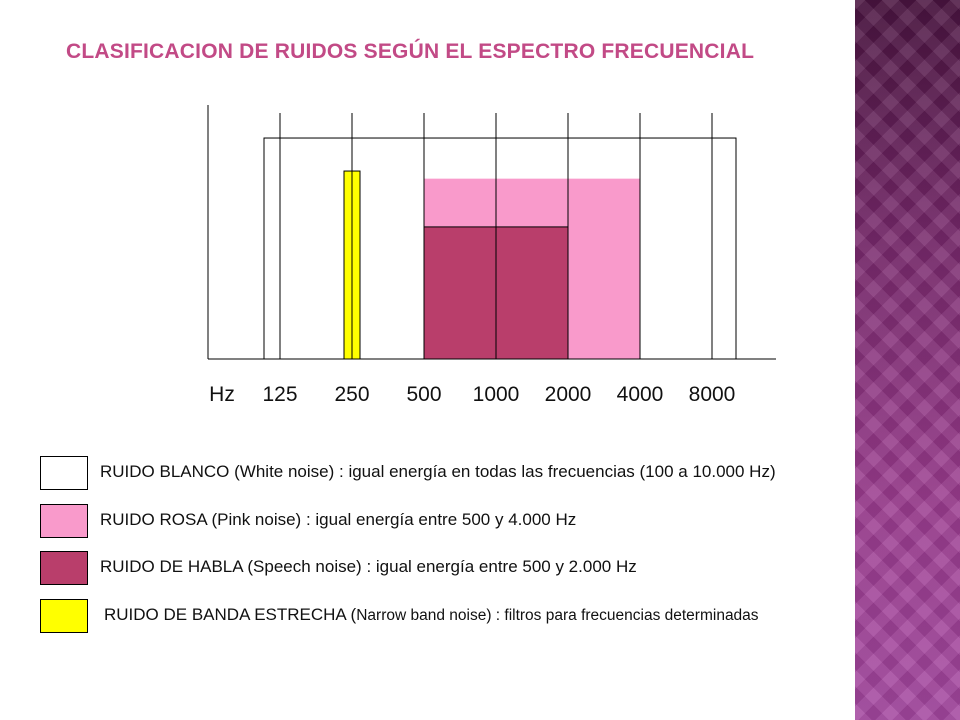  Describe the element at coordinates (640, 394) in the screenshot. I see `tick-label-4000: 4000` at that location.